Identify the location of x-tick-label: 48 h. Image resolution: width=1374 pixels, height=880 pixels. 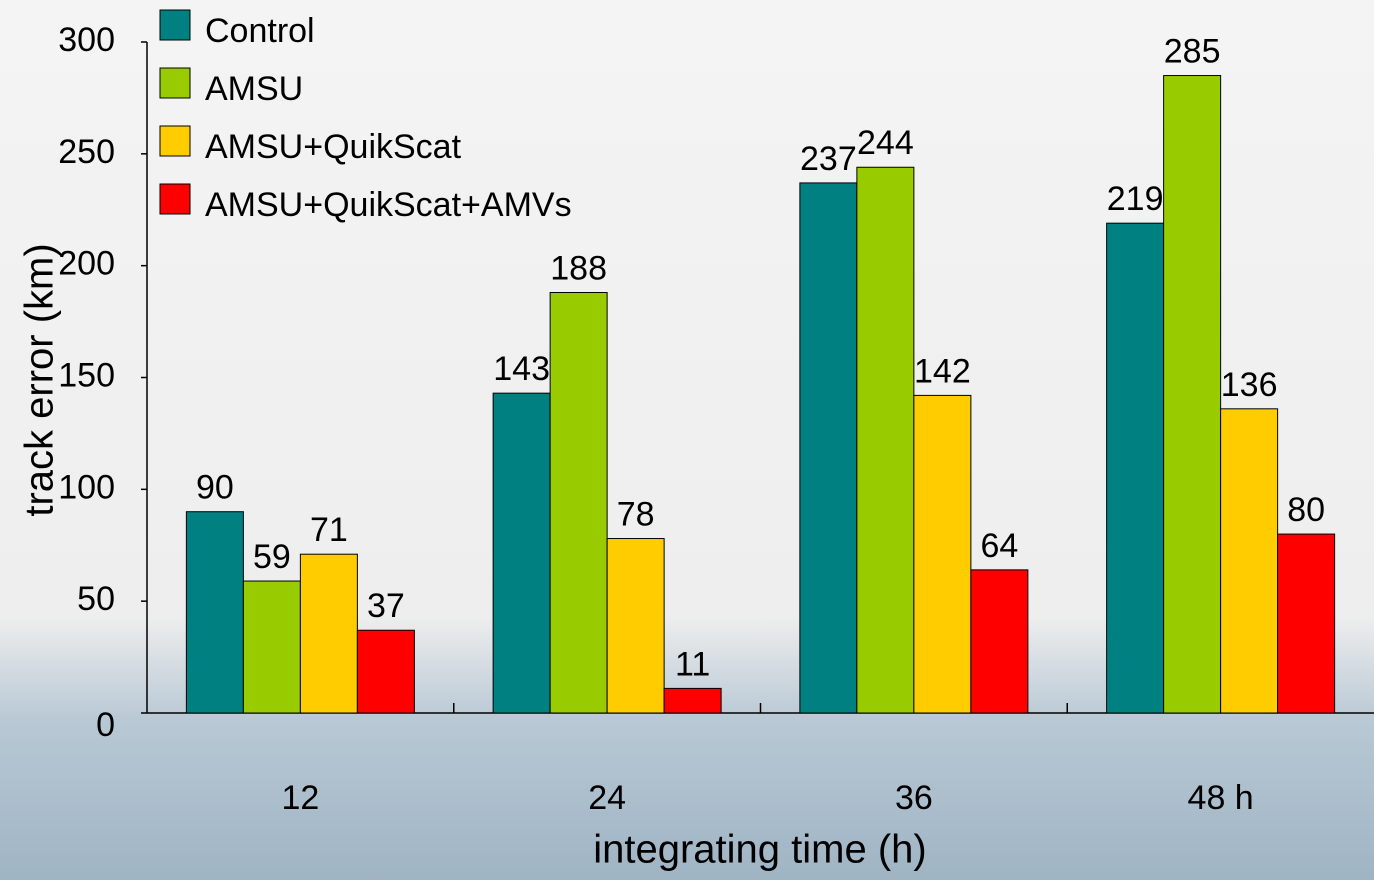
(1221, 798).